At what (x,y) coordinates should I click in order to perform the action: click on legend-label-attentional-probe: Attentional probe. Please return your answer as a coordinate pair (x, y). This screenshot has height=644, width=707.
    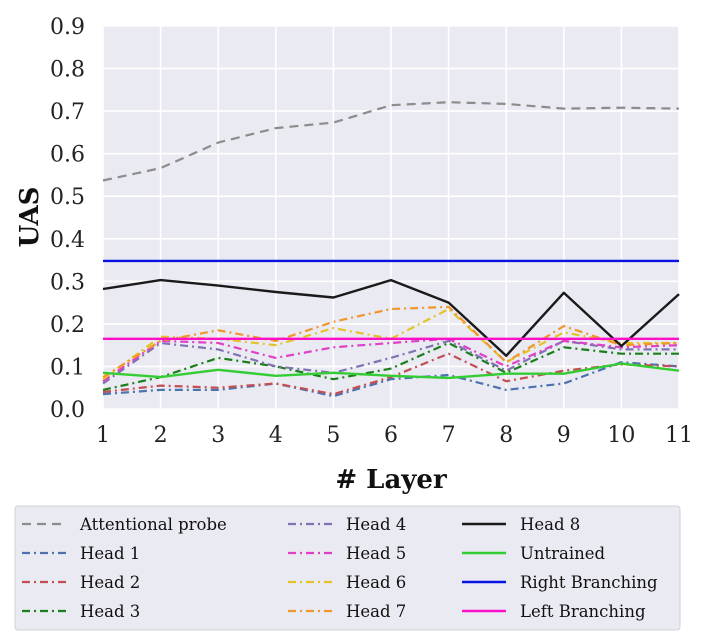
    Looking at the image, I should click on (153, 524).